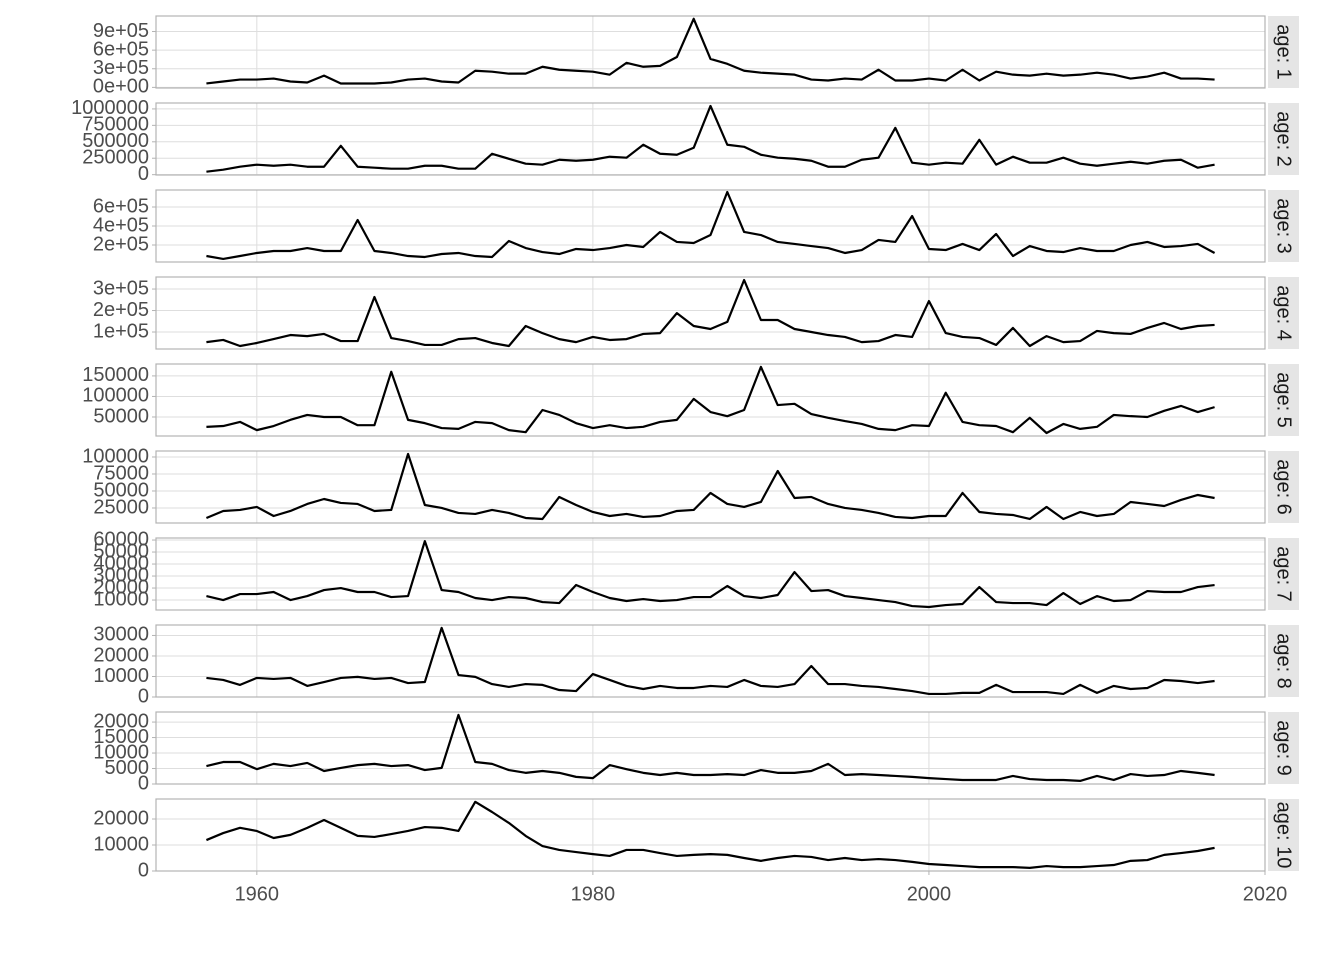  I want to click on x-tick-label: 1980, so click(593, 894).